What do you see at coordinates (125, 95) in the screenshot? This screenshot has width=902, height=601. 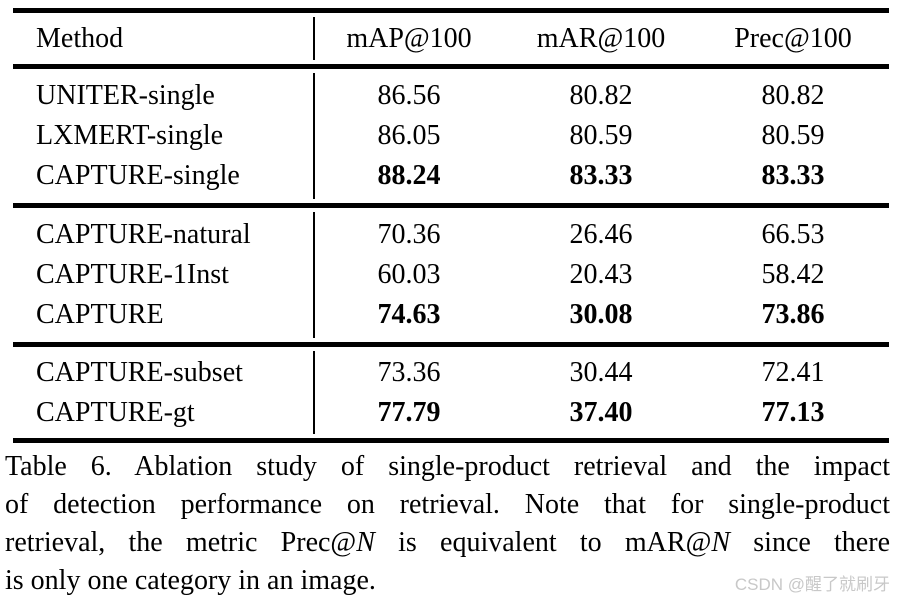 I see `method-name: UNITER-single` at bounding box center [125, 95].